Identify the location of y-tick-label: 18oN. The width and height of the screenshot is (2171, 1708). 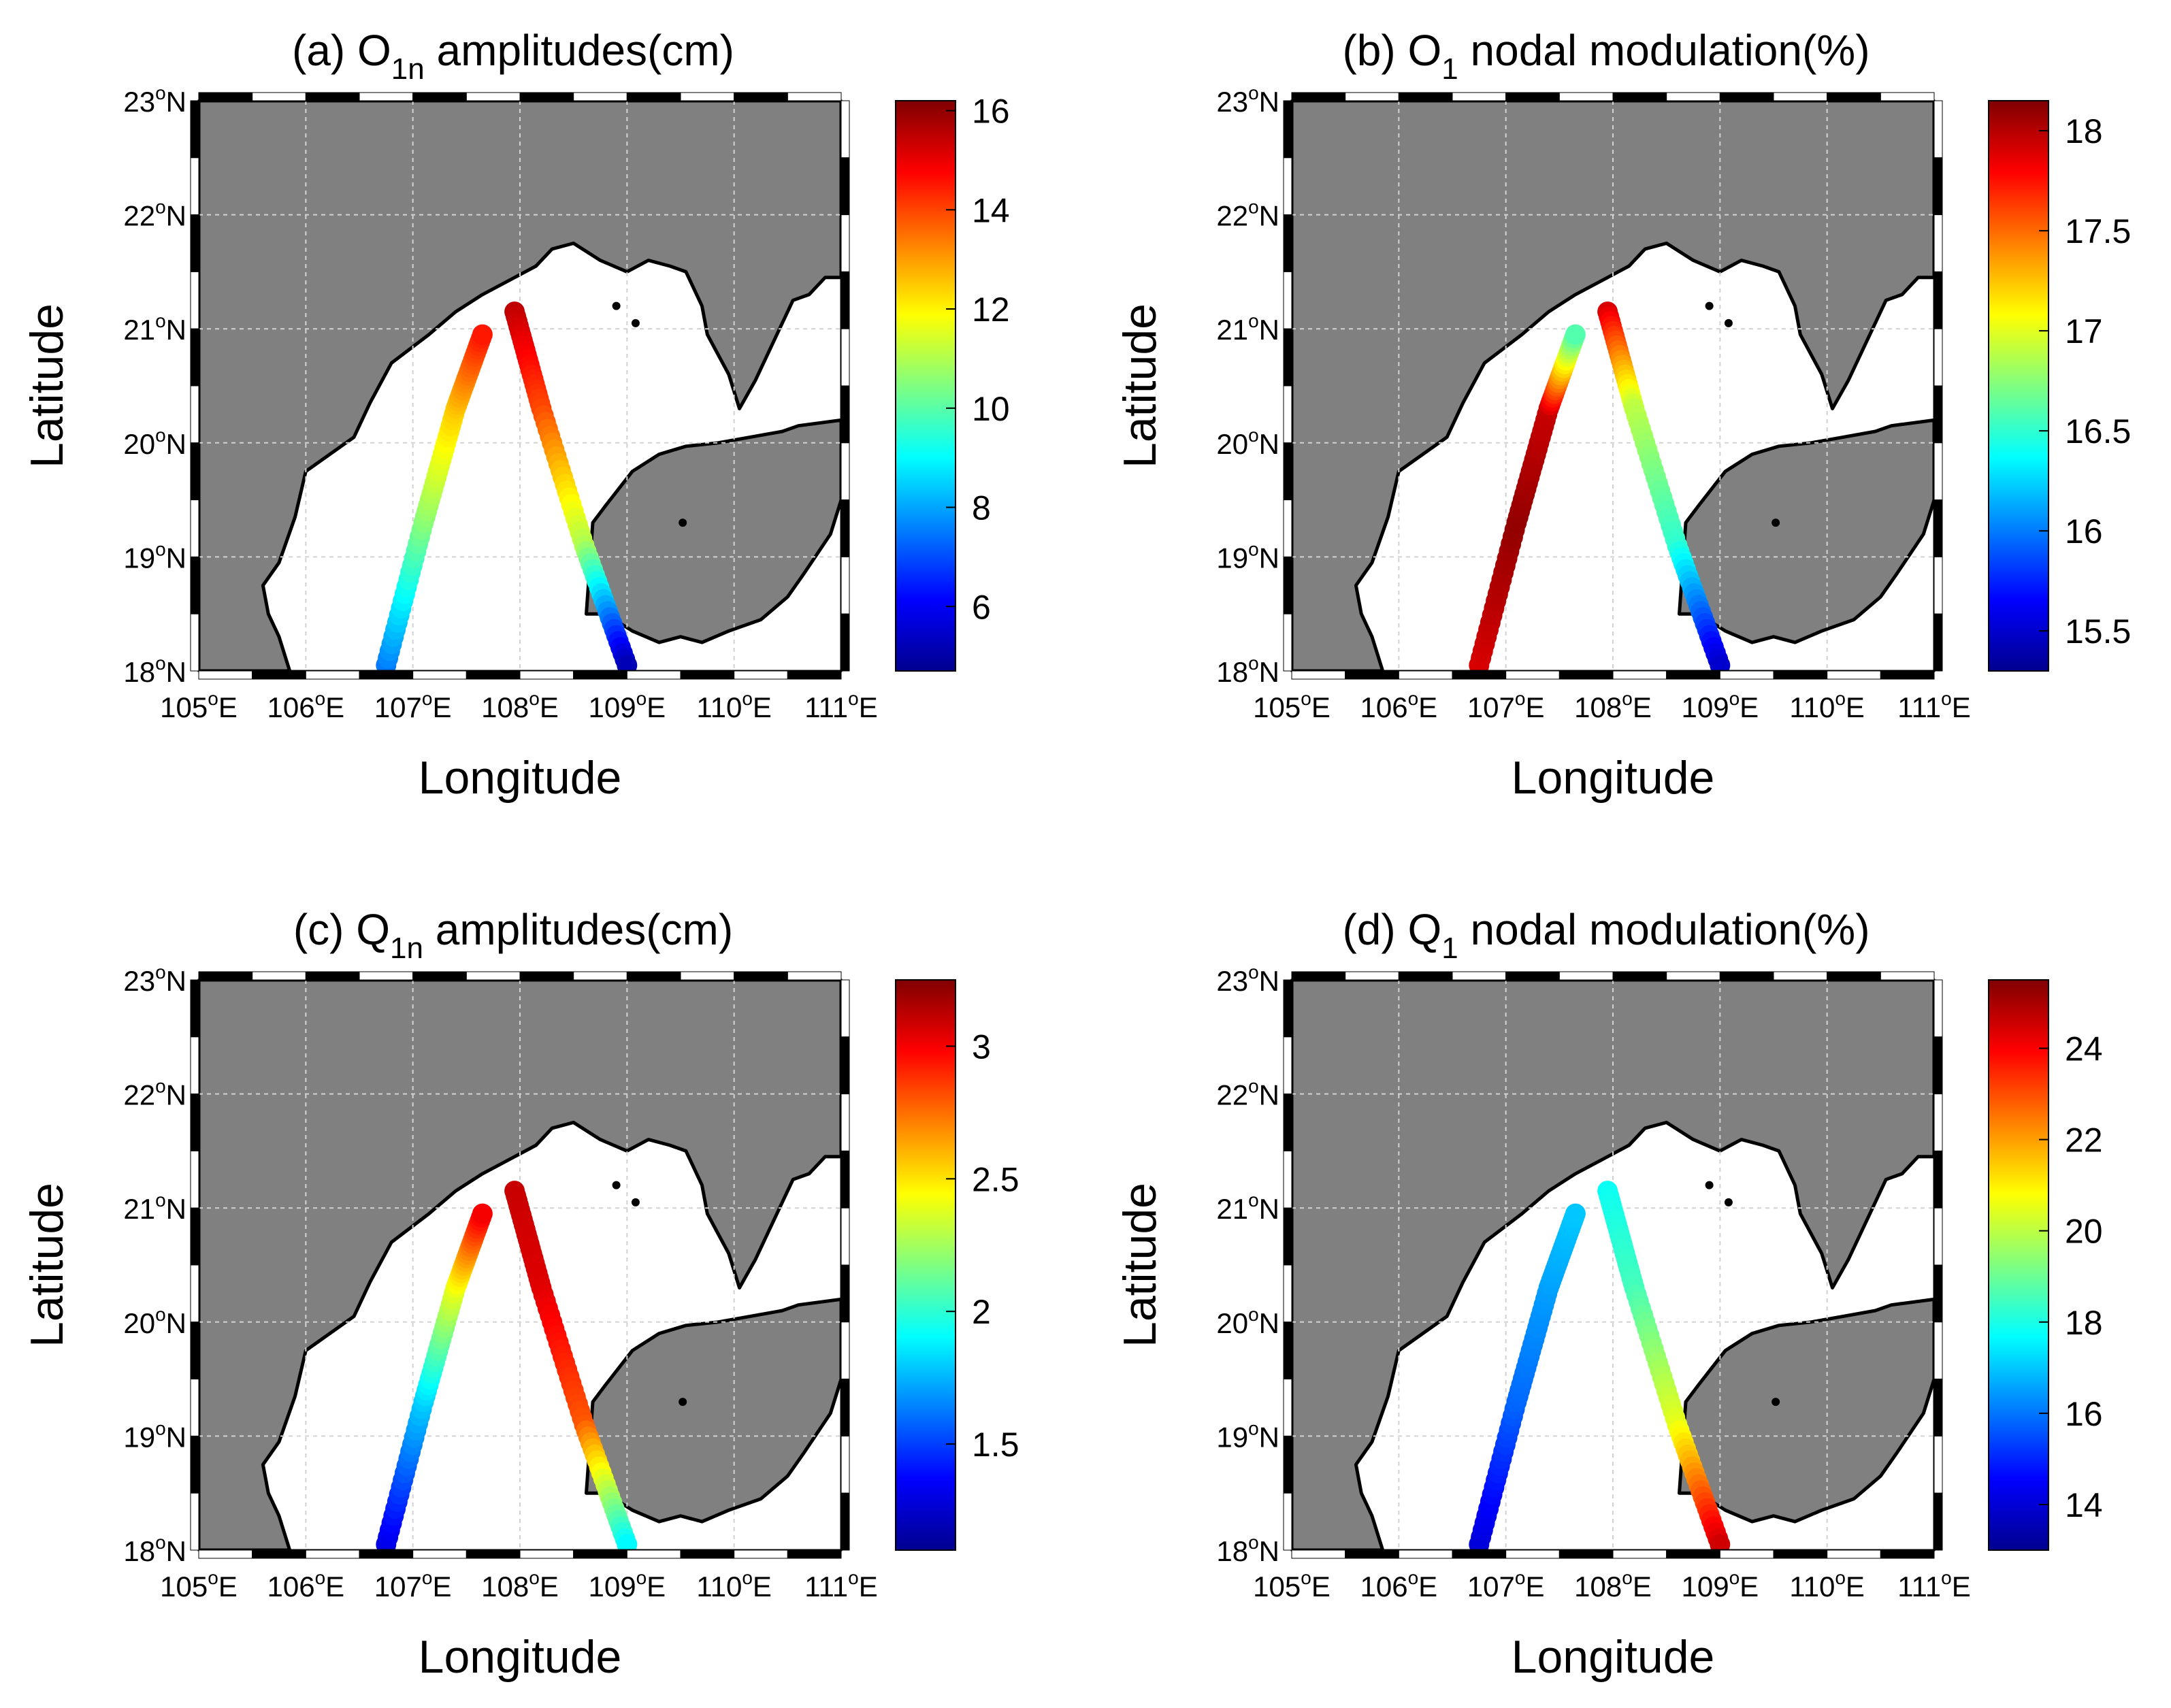
(154, 1550).